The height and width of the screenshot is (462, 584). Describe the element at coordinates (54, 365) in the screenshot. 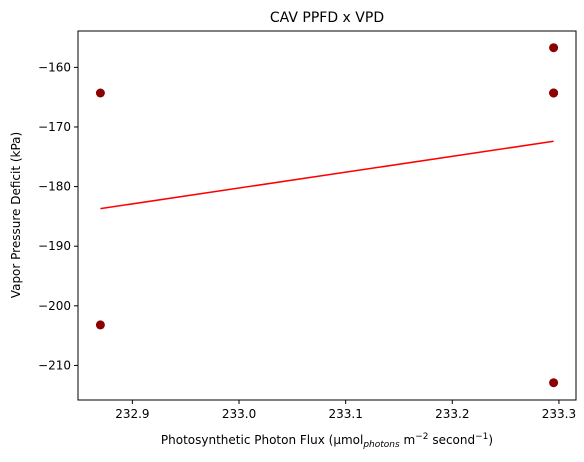

I see `y-tick-label: −210` at that location.